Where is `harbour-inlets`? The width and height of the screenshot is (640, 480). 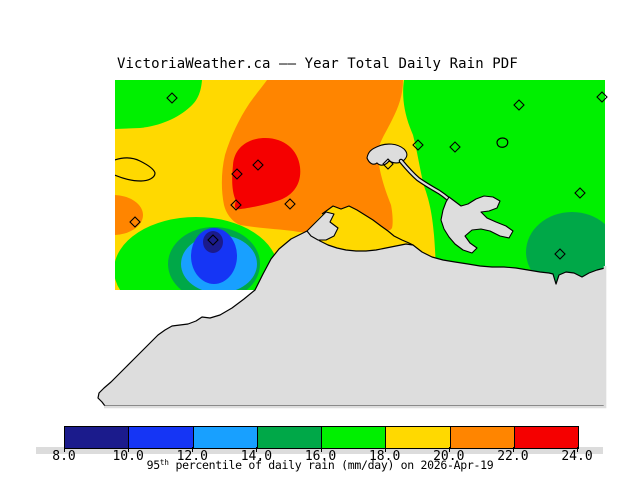 harbour-inlets is located at coordinates (477, 224).